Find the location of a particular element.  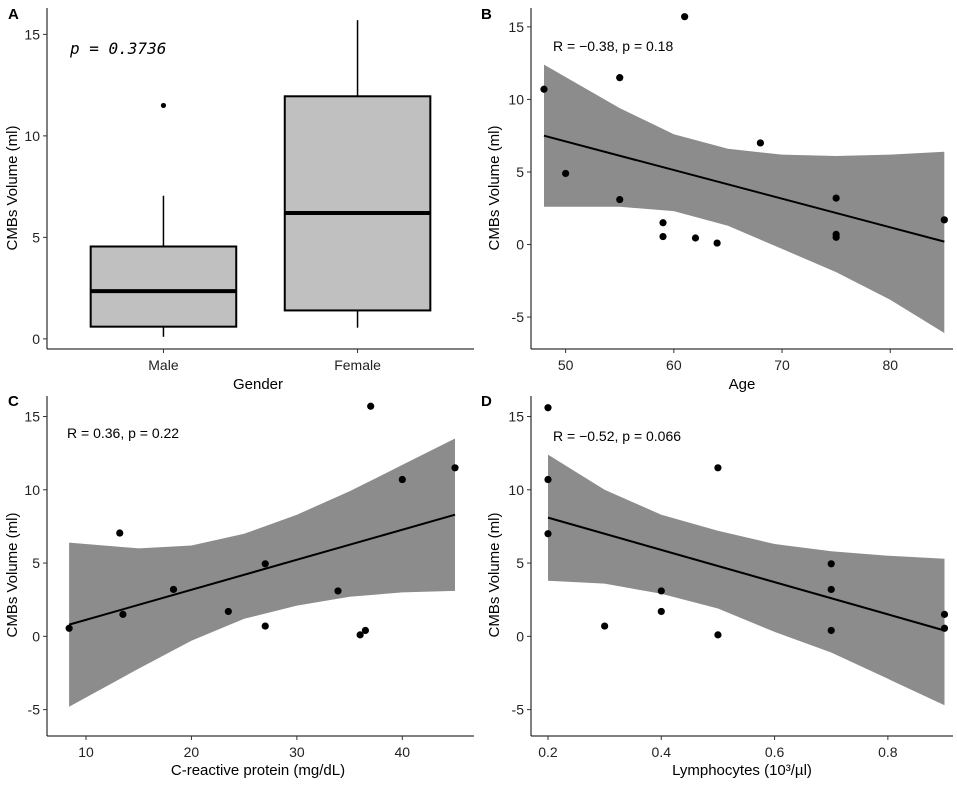

panel-d-y-tick-label: 0 is located at coordinates (520, 636).